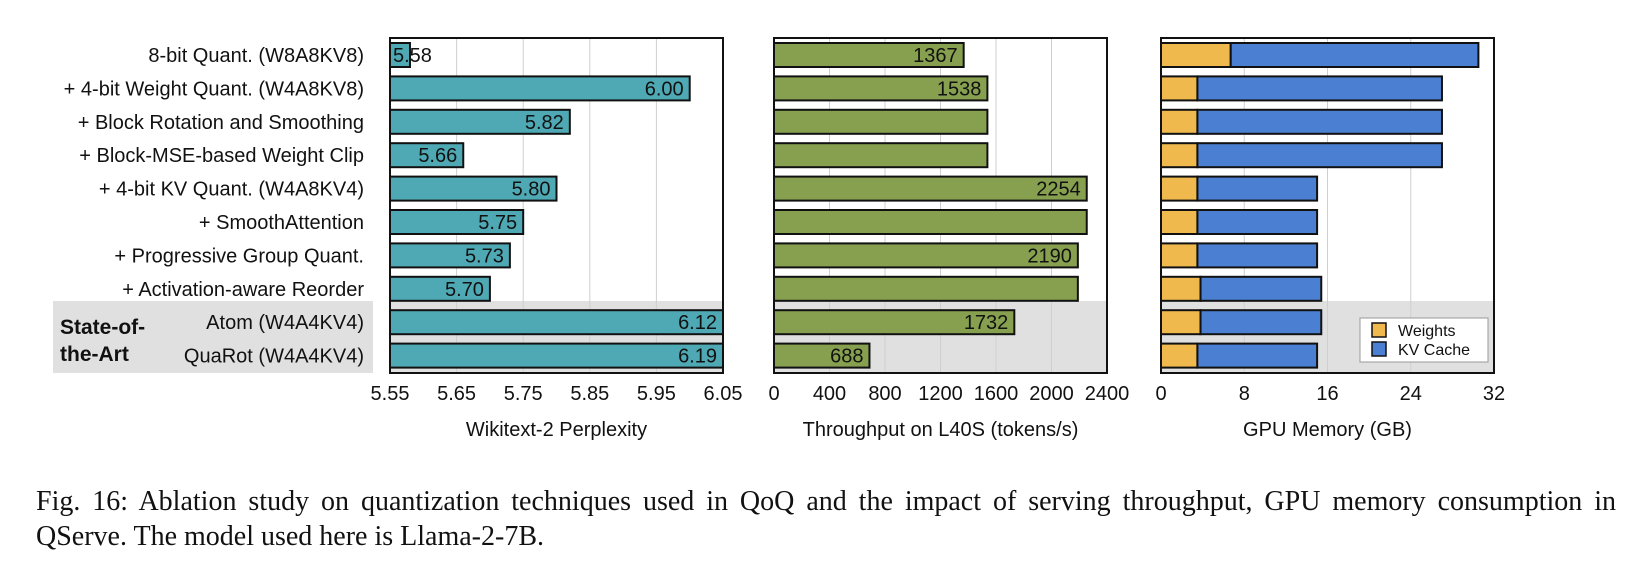  I want to click on x-tick-label: 5.75, so click(523, 394).